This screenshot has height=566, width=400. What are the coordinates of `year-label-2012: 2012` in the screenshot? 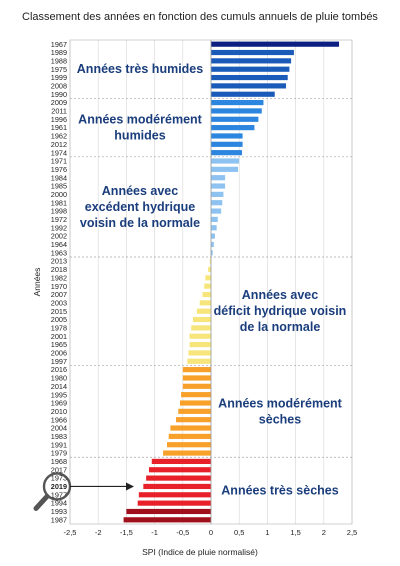 It's located at (59, 144).